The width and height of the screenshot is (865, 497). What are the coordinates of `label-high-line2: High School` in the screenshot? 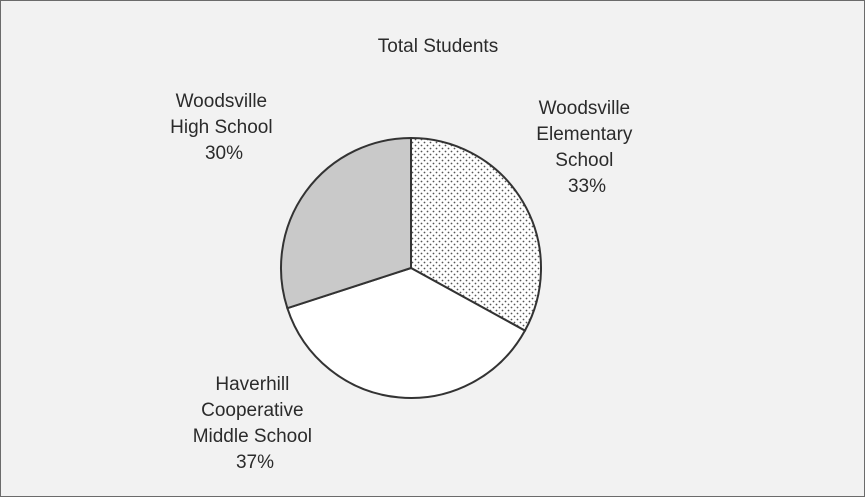 It's located at (221, 127).